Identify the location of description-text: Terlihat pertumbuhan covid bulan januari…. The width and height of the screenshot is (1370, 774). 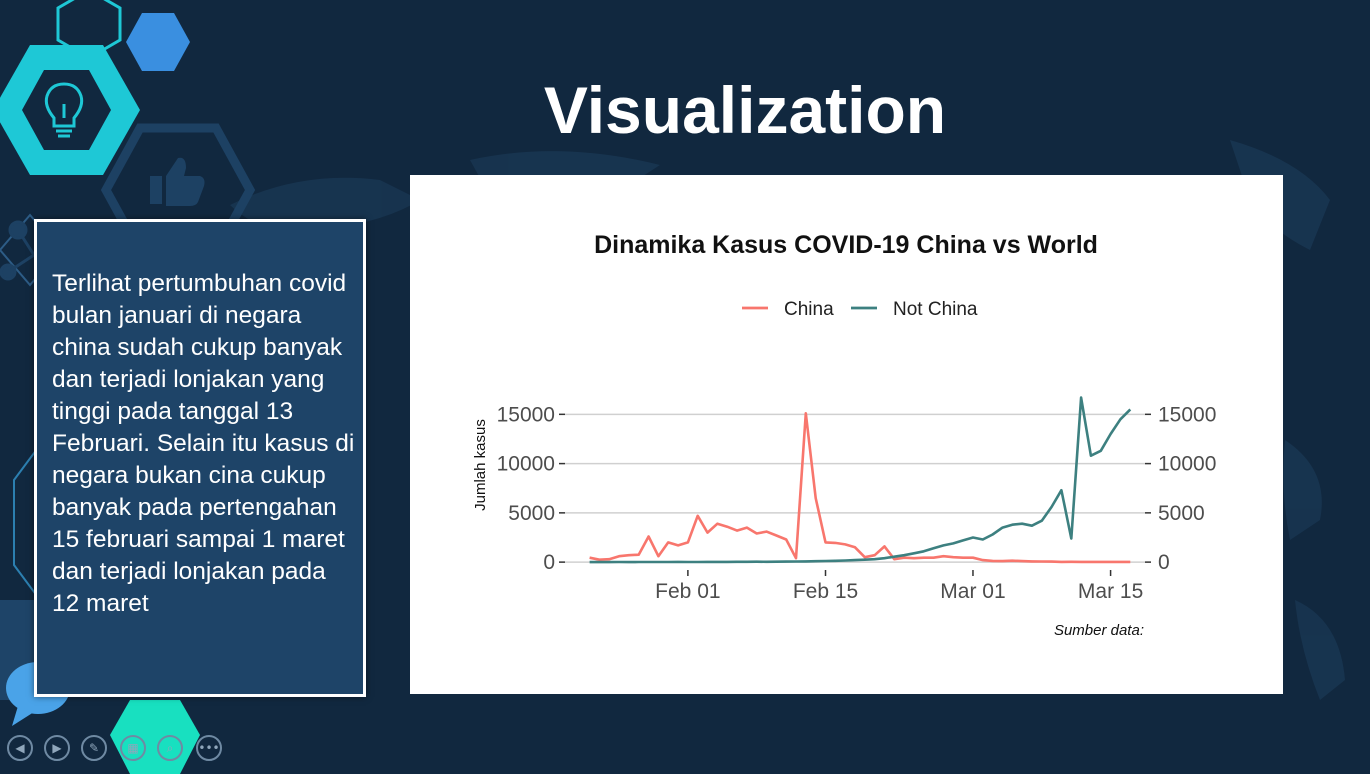
(203, 443).